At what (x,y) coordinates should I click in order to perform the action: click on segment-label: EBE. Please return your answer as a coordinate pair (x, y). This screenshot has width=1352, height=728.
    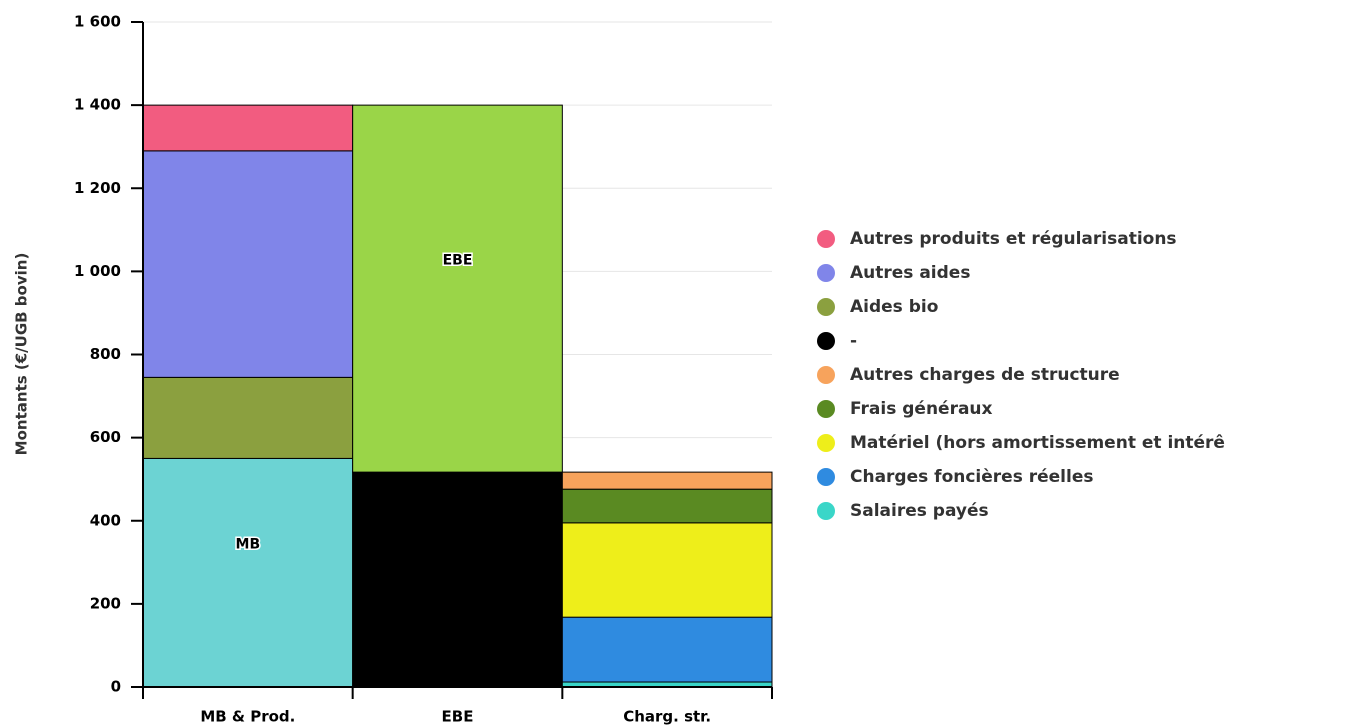
    Looking at the image, I should click on (458, 261).